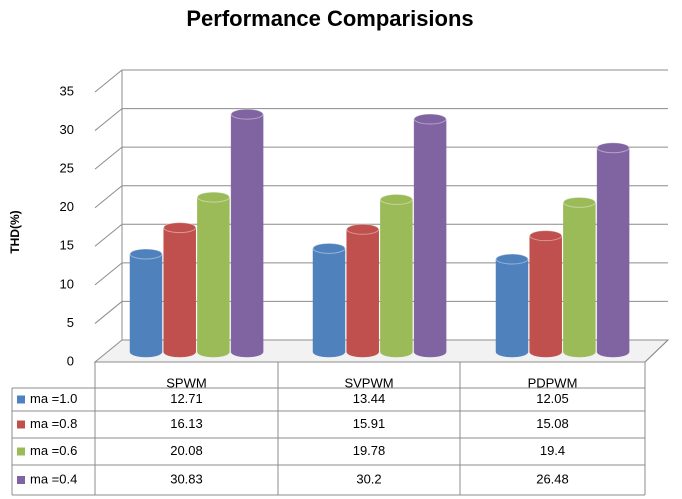  I want to click on table-value: 19.4, so click(552, 450).